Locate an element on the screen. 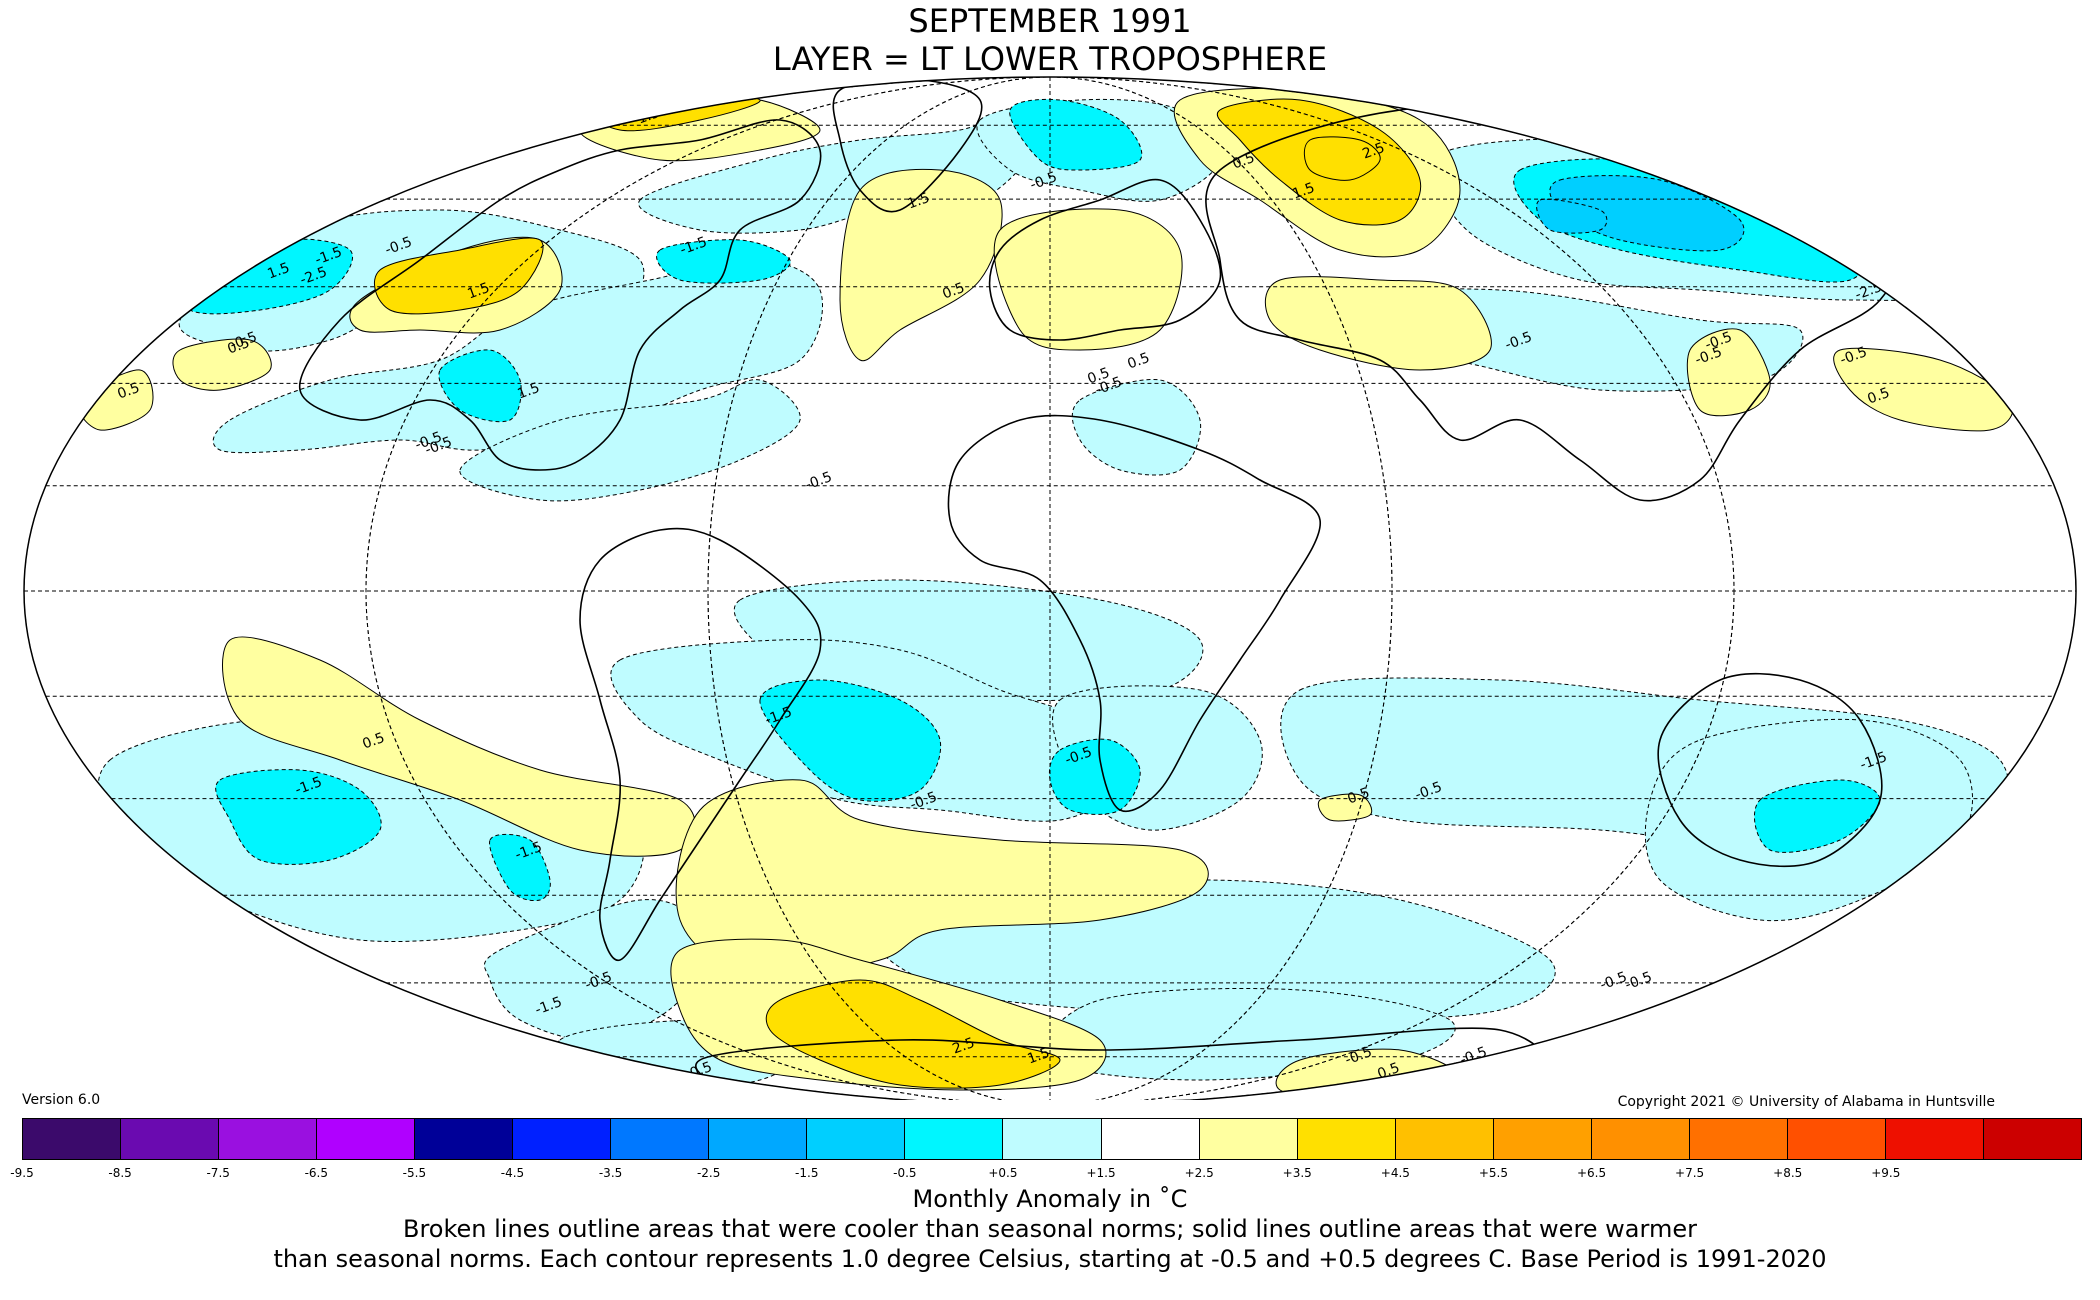 The width and height of the screenshot is (2100, 1300). color-bar-tick-label: -6.5 is located at coordinates (316, 1173).